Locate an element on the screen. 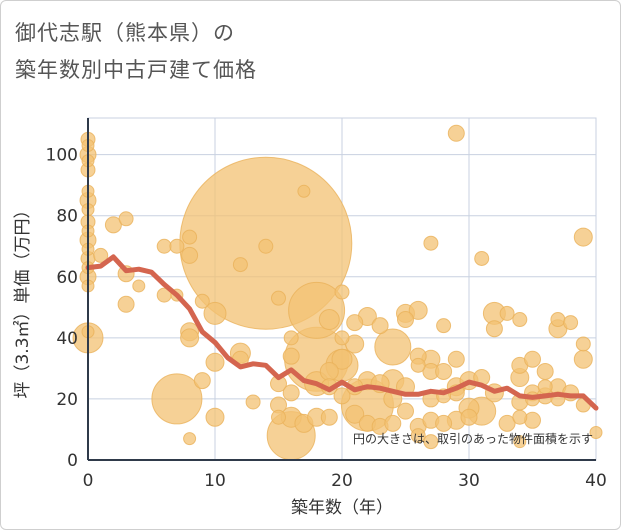  x-tick-labels: 0 10 20 30 40 is located at coordinates (345, 481).